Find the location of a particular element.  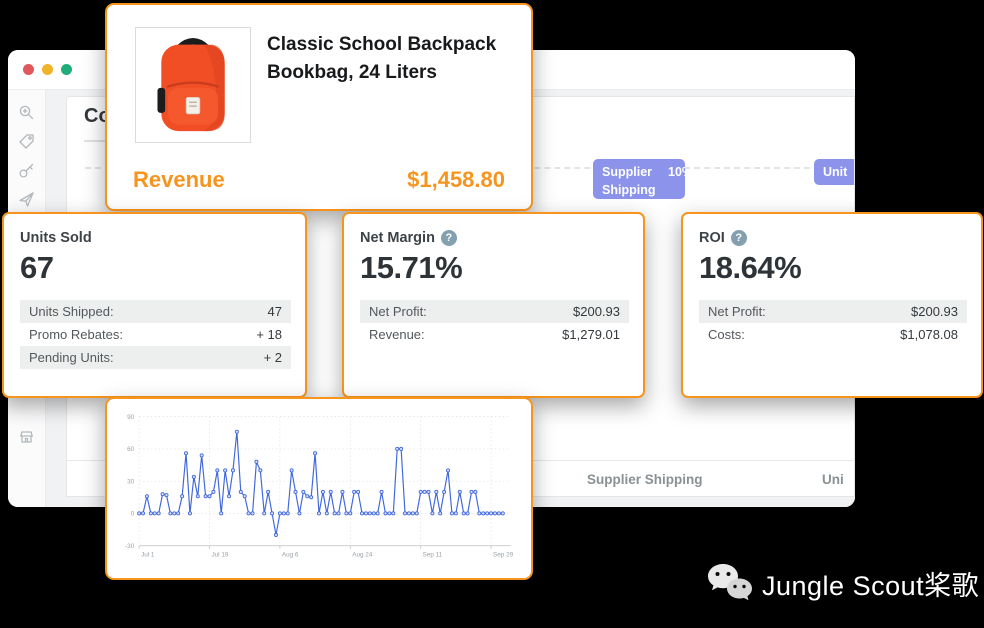

close-window-button is located at coordinates (28, 69).